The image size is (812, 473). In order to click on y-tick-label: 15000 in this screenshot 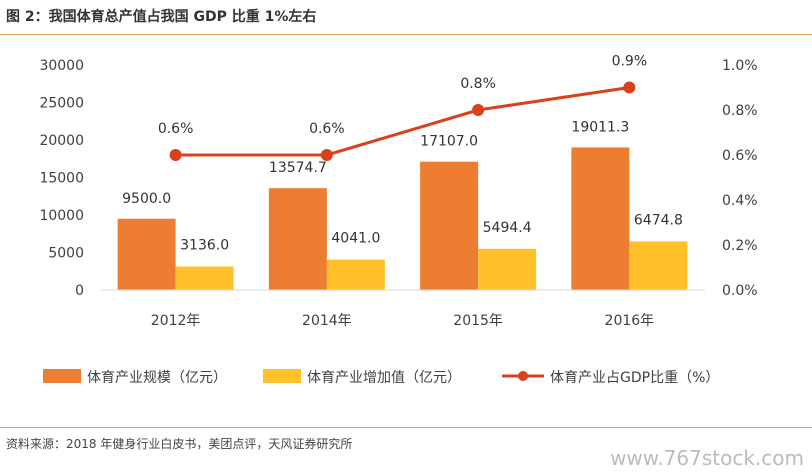, I will do `click(61, 179)`.